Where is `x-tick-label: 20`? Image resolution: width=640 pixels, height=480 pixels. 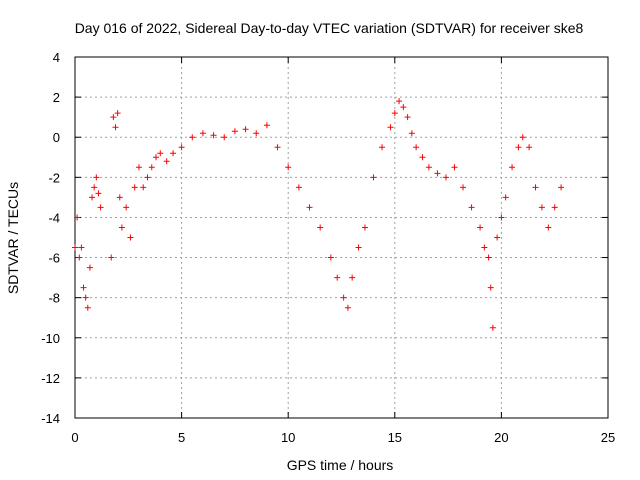
x-tick-label: 20 is located at coordinates (501, 437).